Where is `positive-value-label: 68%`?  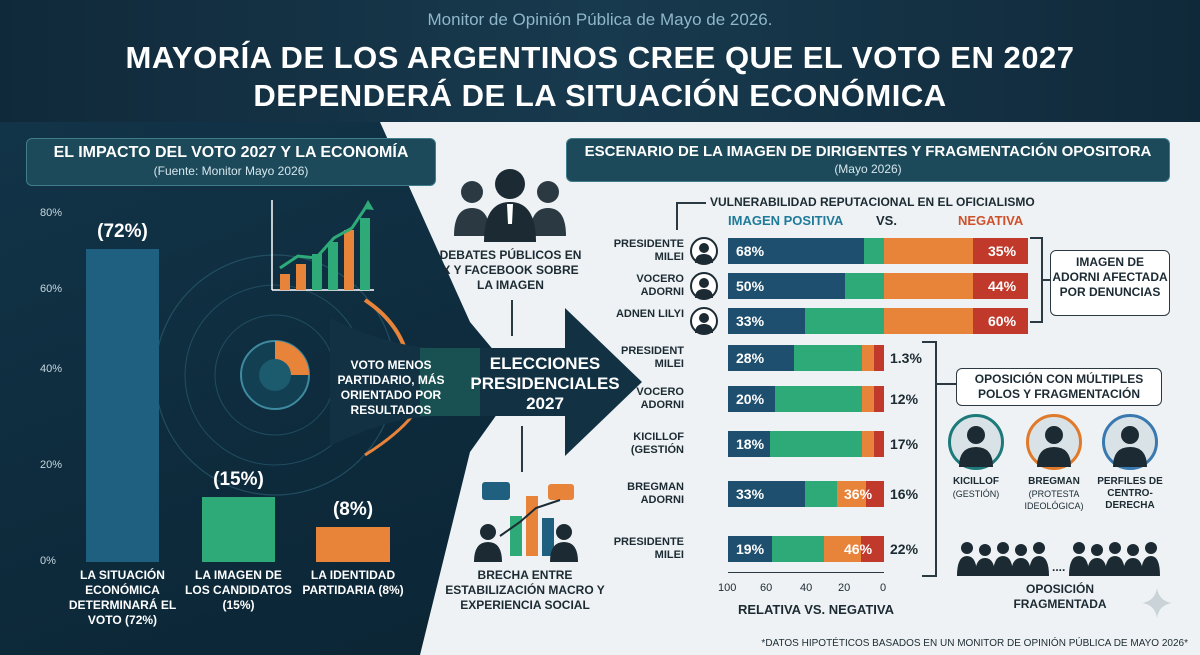 positive-value-label: 68% is located at coordinates (750, 251).